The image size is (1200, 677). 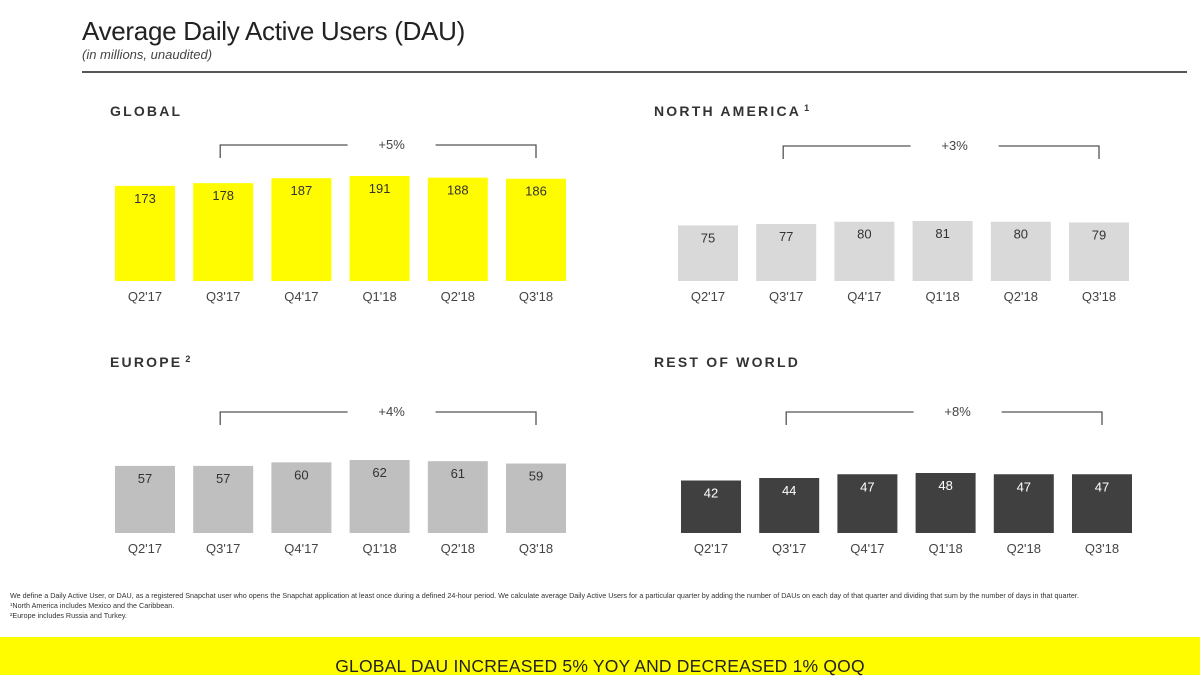 I want to click on title-divider, so click(x=634, y=72).